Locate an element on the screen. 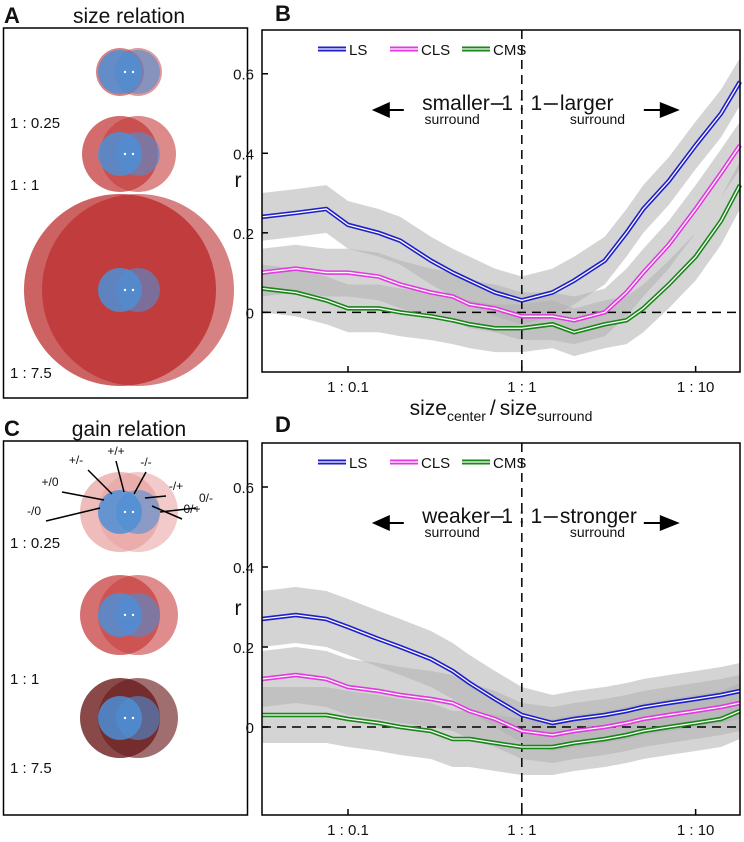  annotation-left: weaker is located at coordinates (455, 516).